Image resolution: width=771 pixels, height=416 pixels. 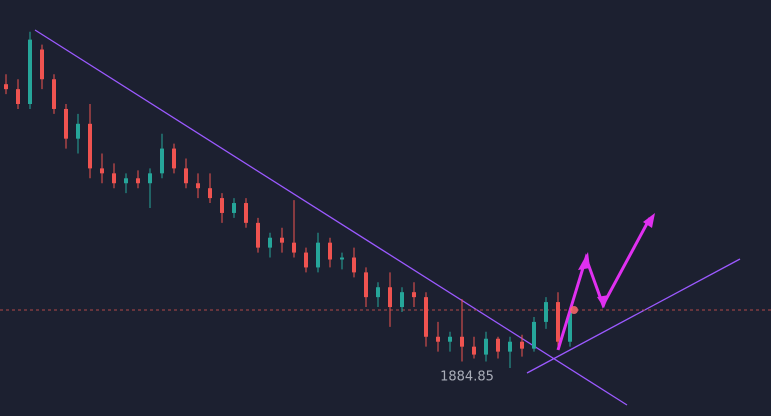 What do you see at coordinates (467, 377) in the screenshot?
I see `low-price-label: 1884.85` at bounding box center [467, 377].